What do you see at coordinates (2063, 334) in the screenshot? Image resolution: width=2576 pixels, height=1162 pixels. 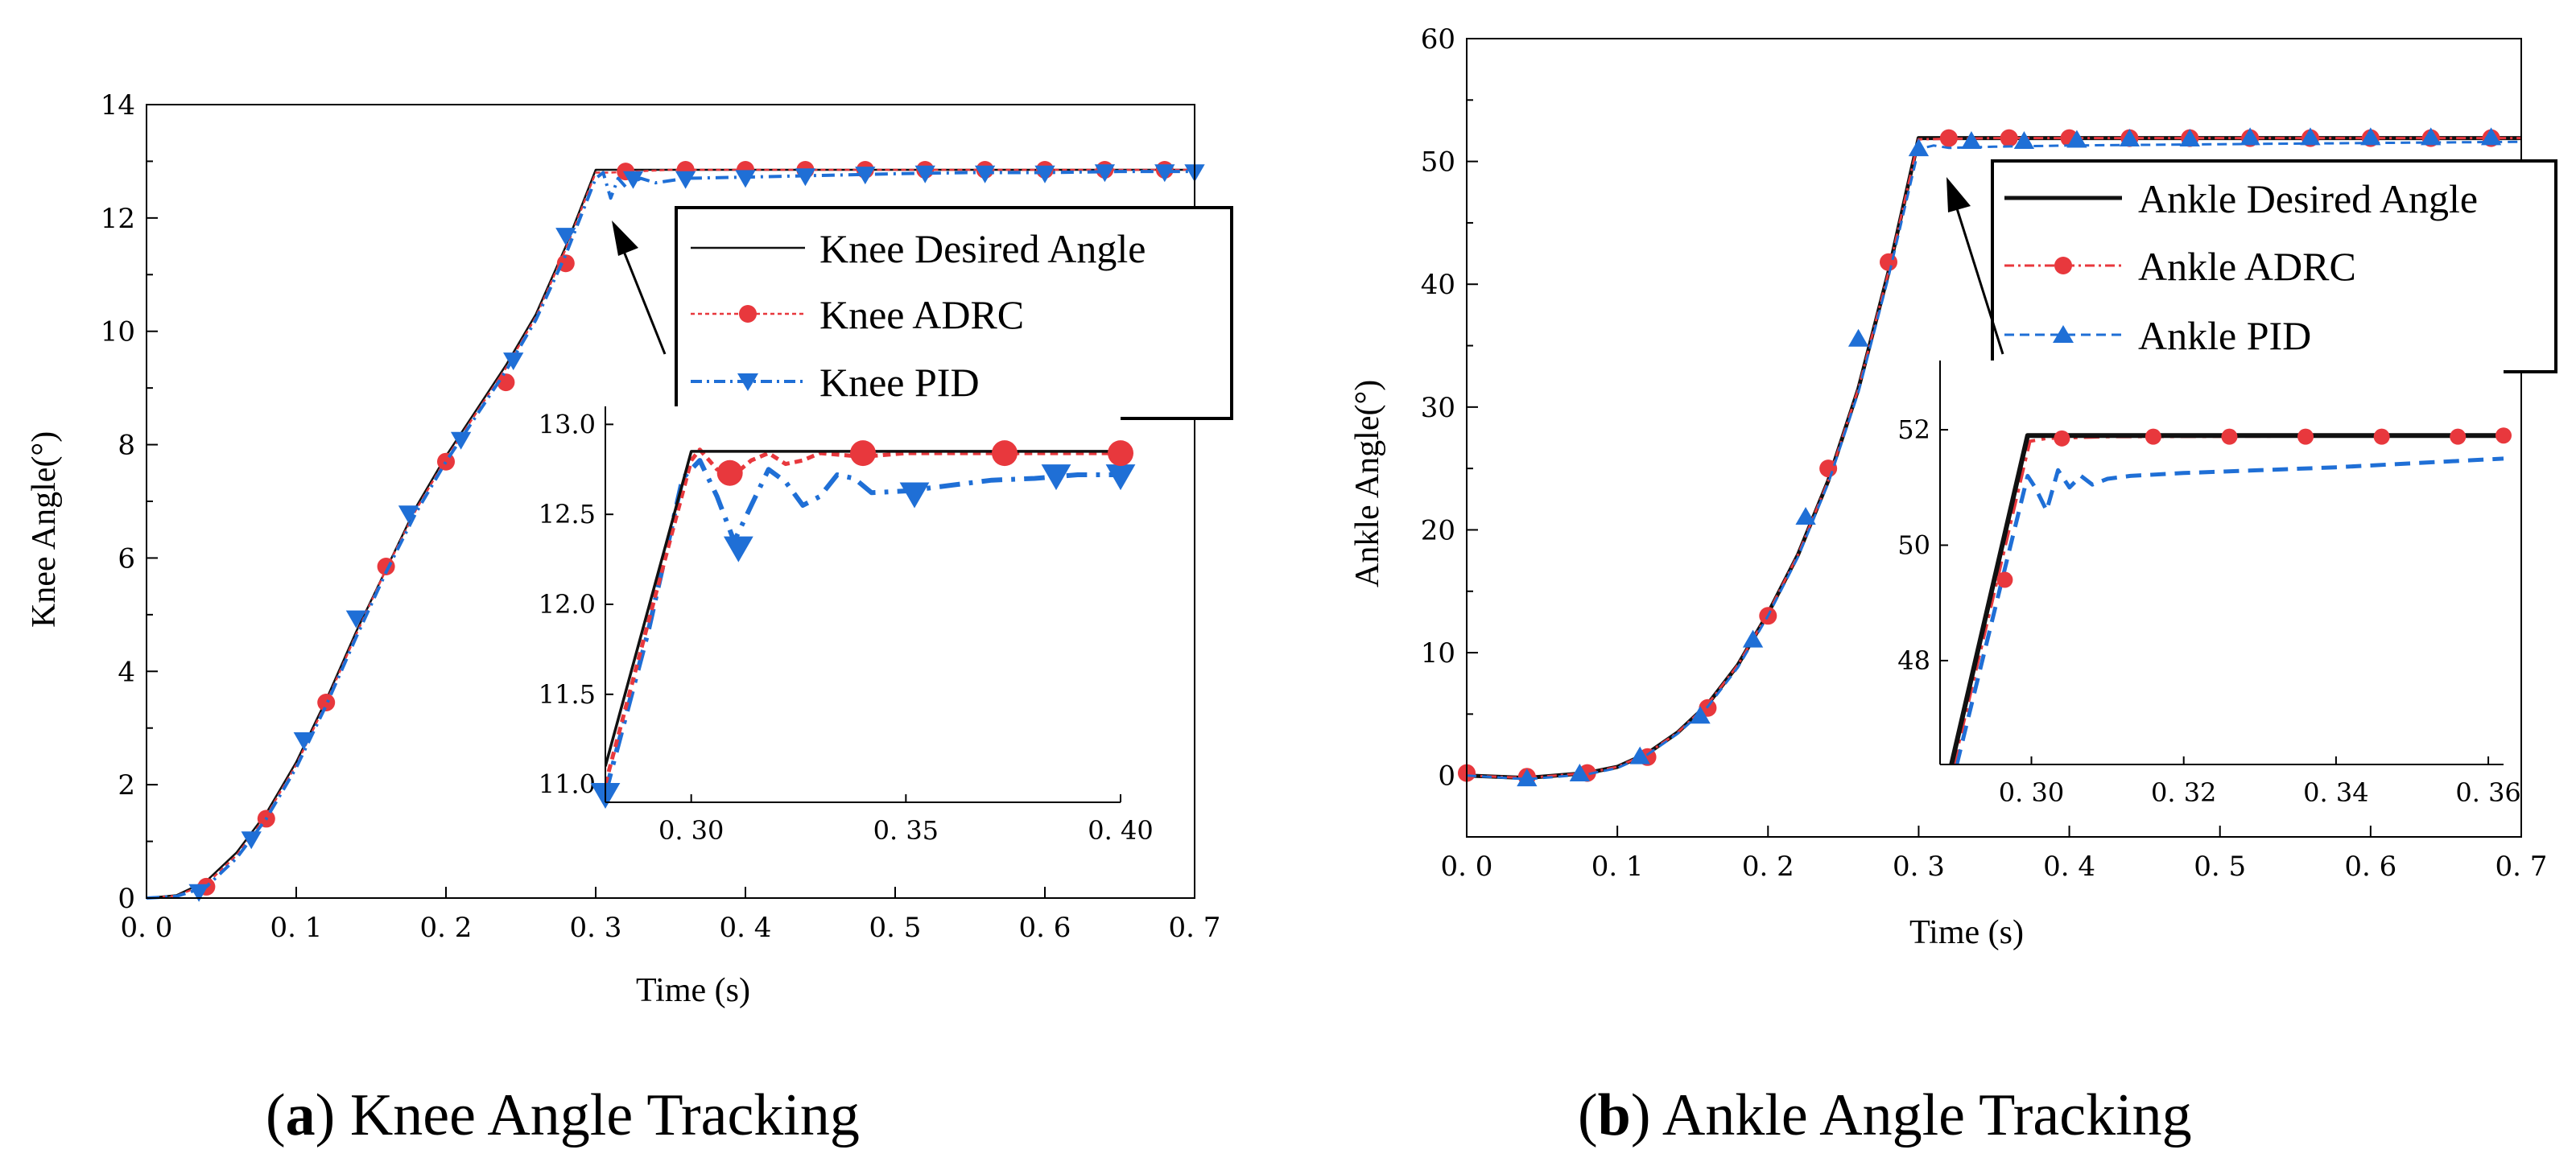 I see `b-legend-marker-pid` at bounding box center [2063, 334].